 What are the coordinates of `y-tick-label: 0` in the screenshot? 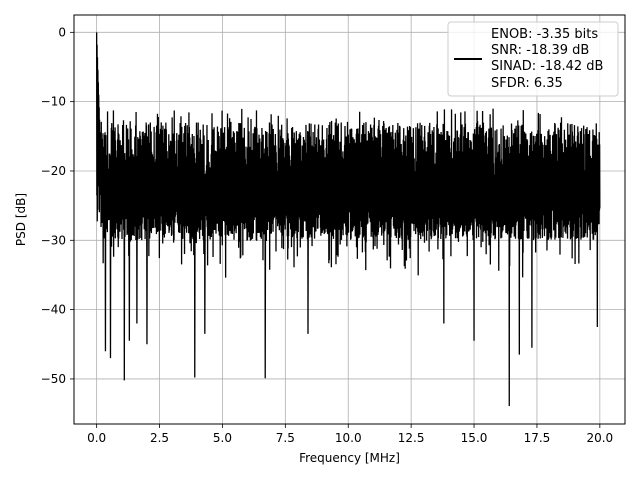 It's located at (62, 32).